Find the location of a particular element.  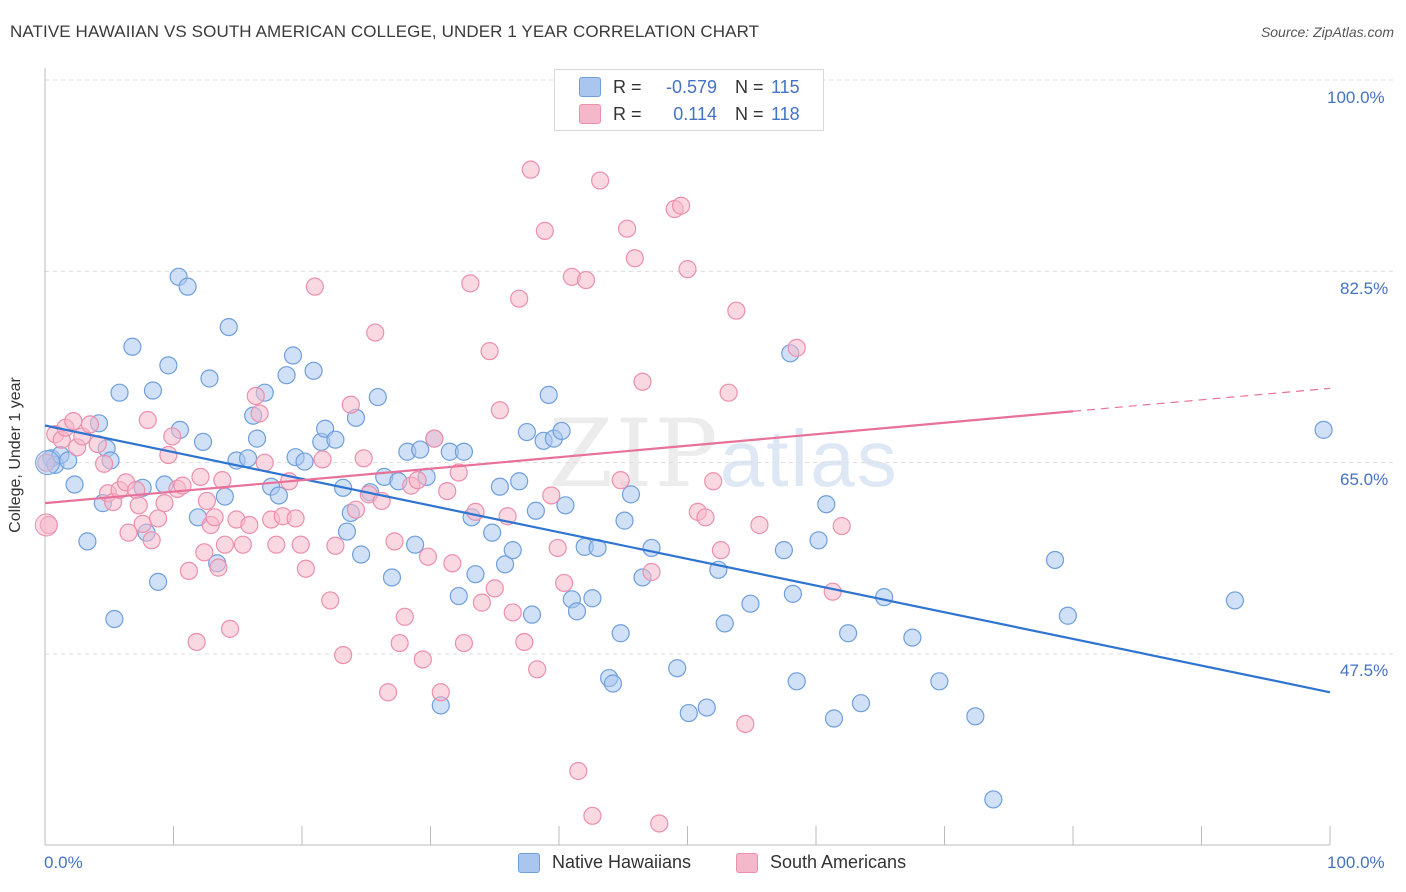

legend-n-value: 115 is located at coordinates (785, 86).